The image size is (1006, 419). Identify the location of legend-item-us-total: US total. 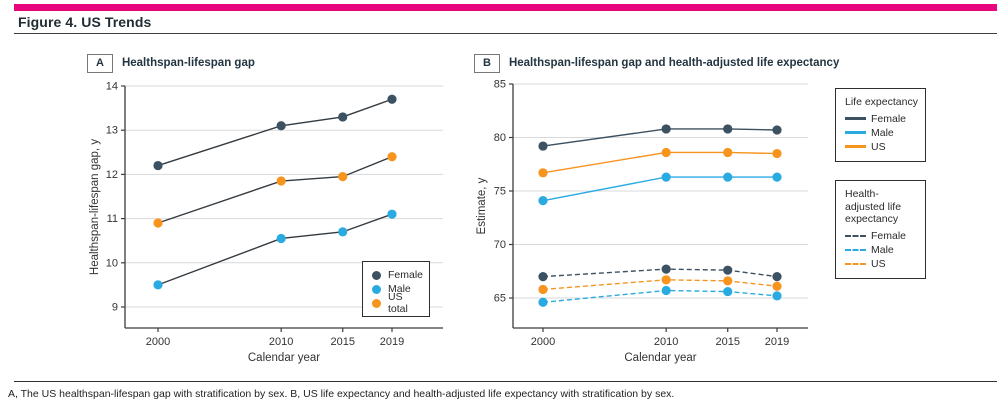
(397, 303).